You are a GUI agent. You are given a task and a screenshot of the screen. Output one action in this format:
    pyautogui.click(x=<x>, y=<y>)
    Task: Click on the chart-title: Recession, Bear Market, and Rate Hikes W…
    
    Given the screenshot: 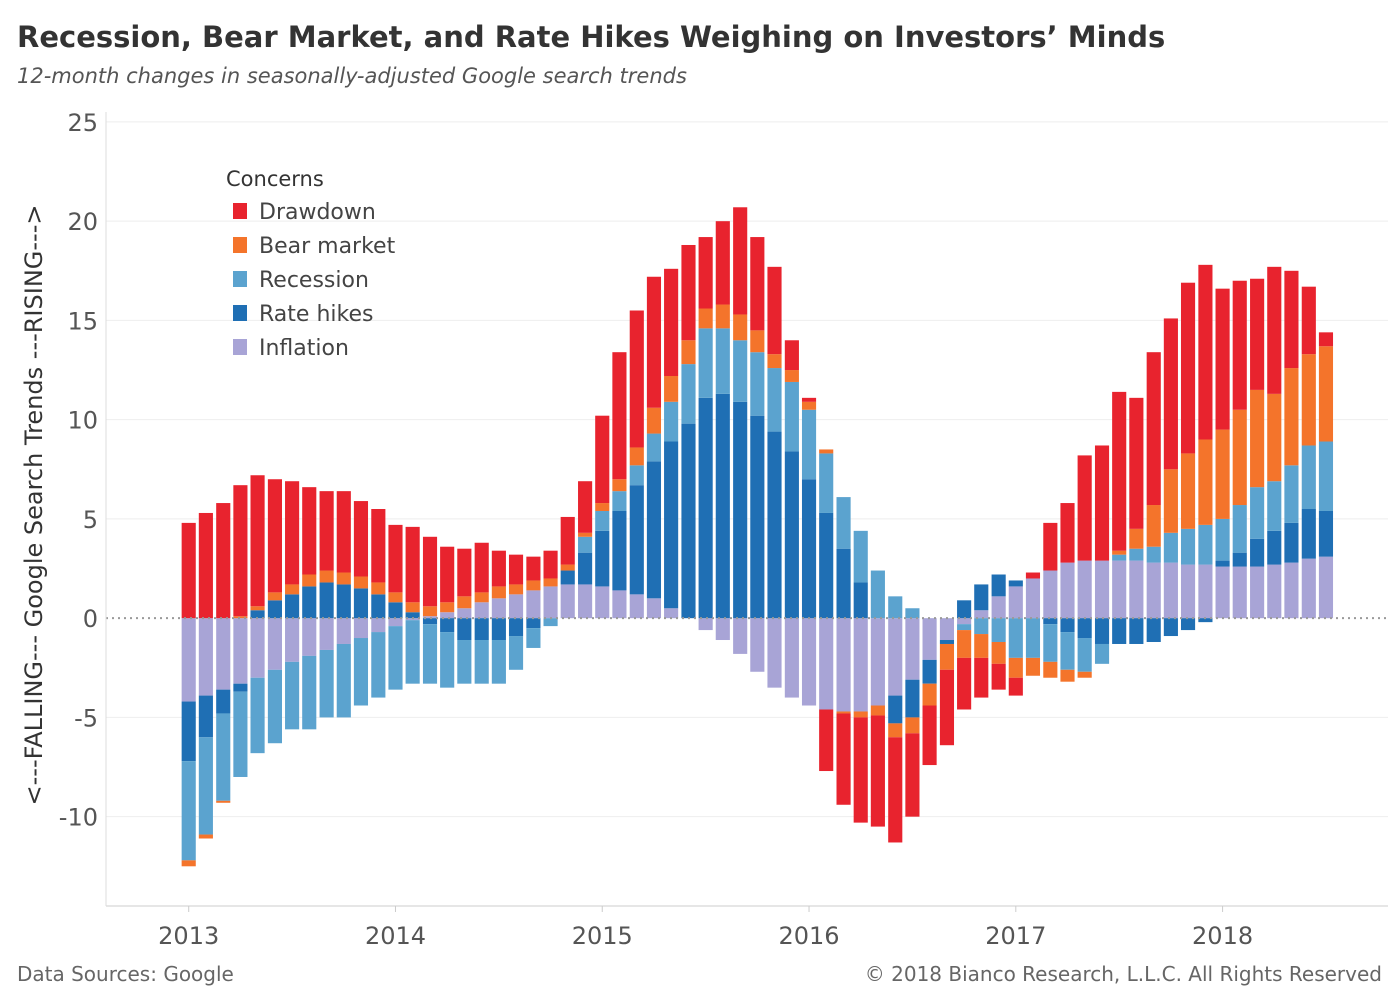 What is the action you would take?
    pyautogui.click(x=591, y=37)
    